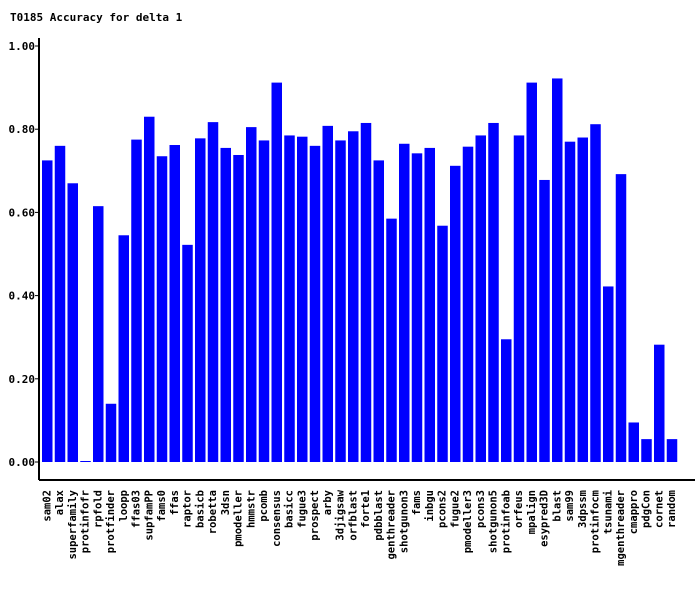  I want to click on bar-pcons2, so click(442, 343).